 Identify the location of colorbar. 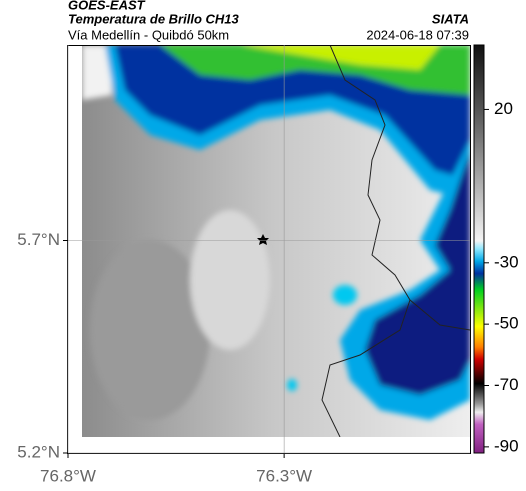
(479, 249).